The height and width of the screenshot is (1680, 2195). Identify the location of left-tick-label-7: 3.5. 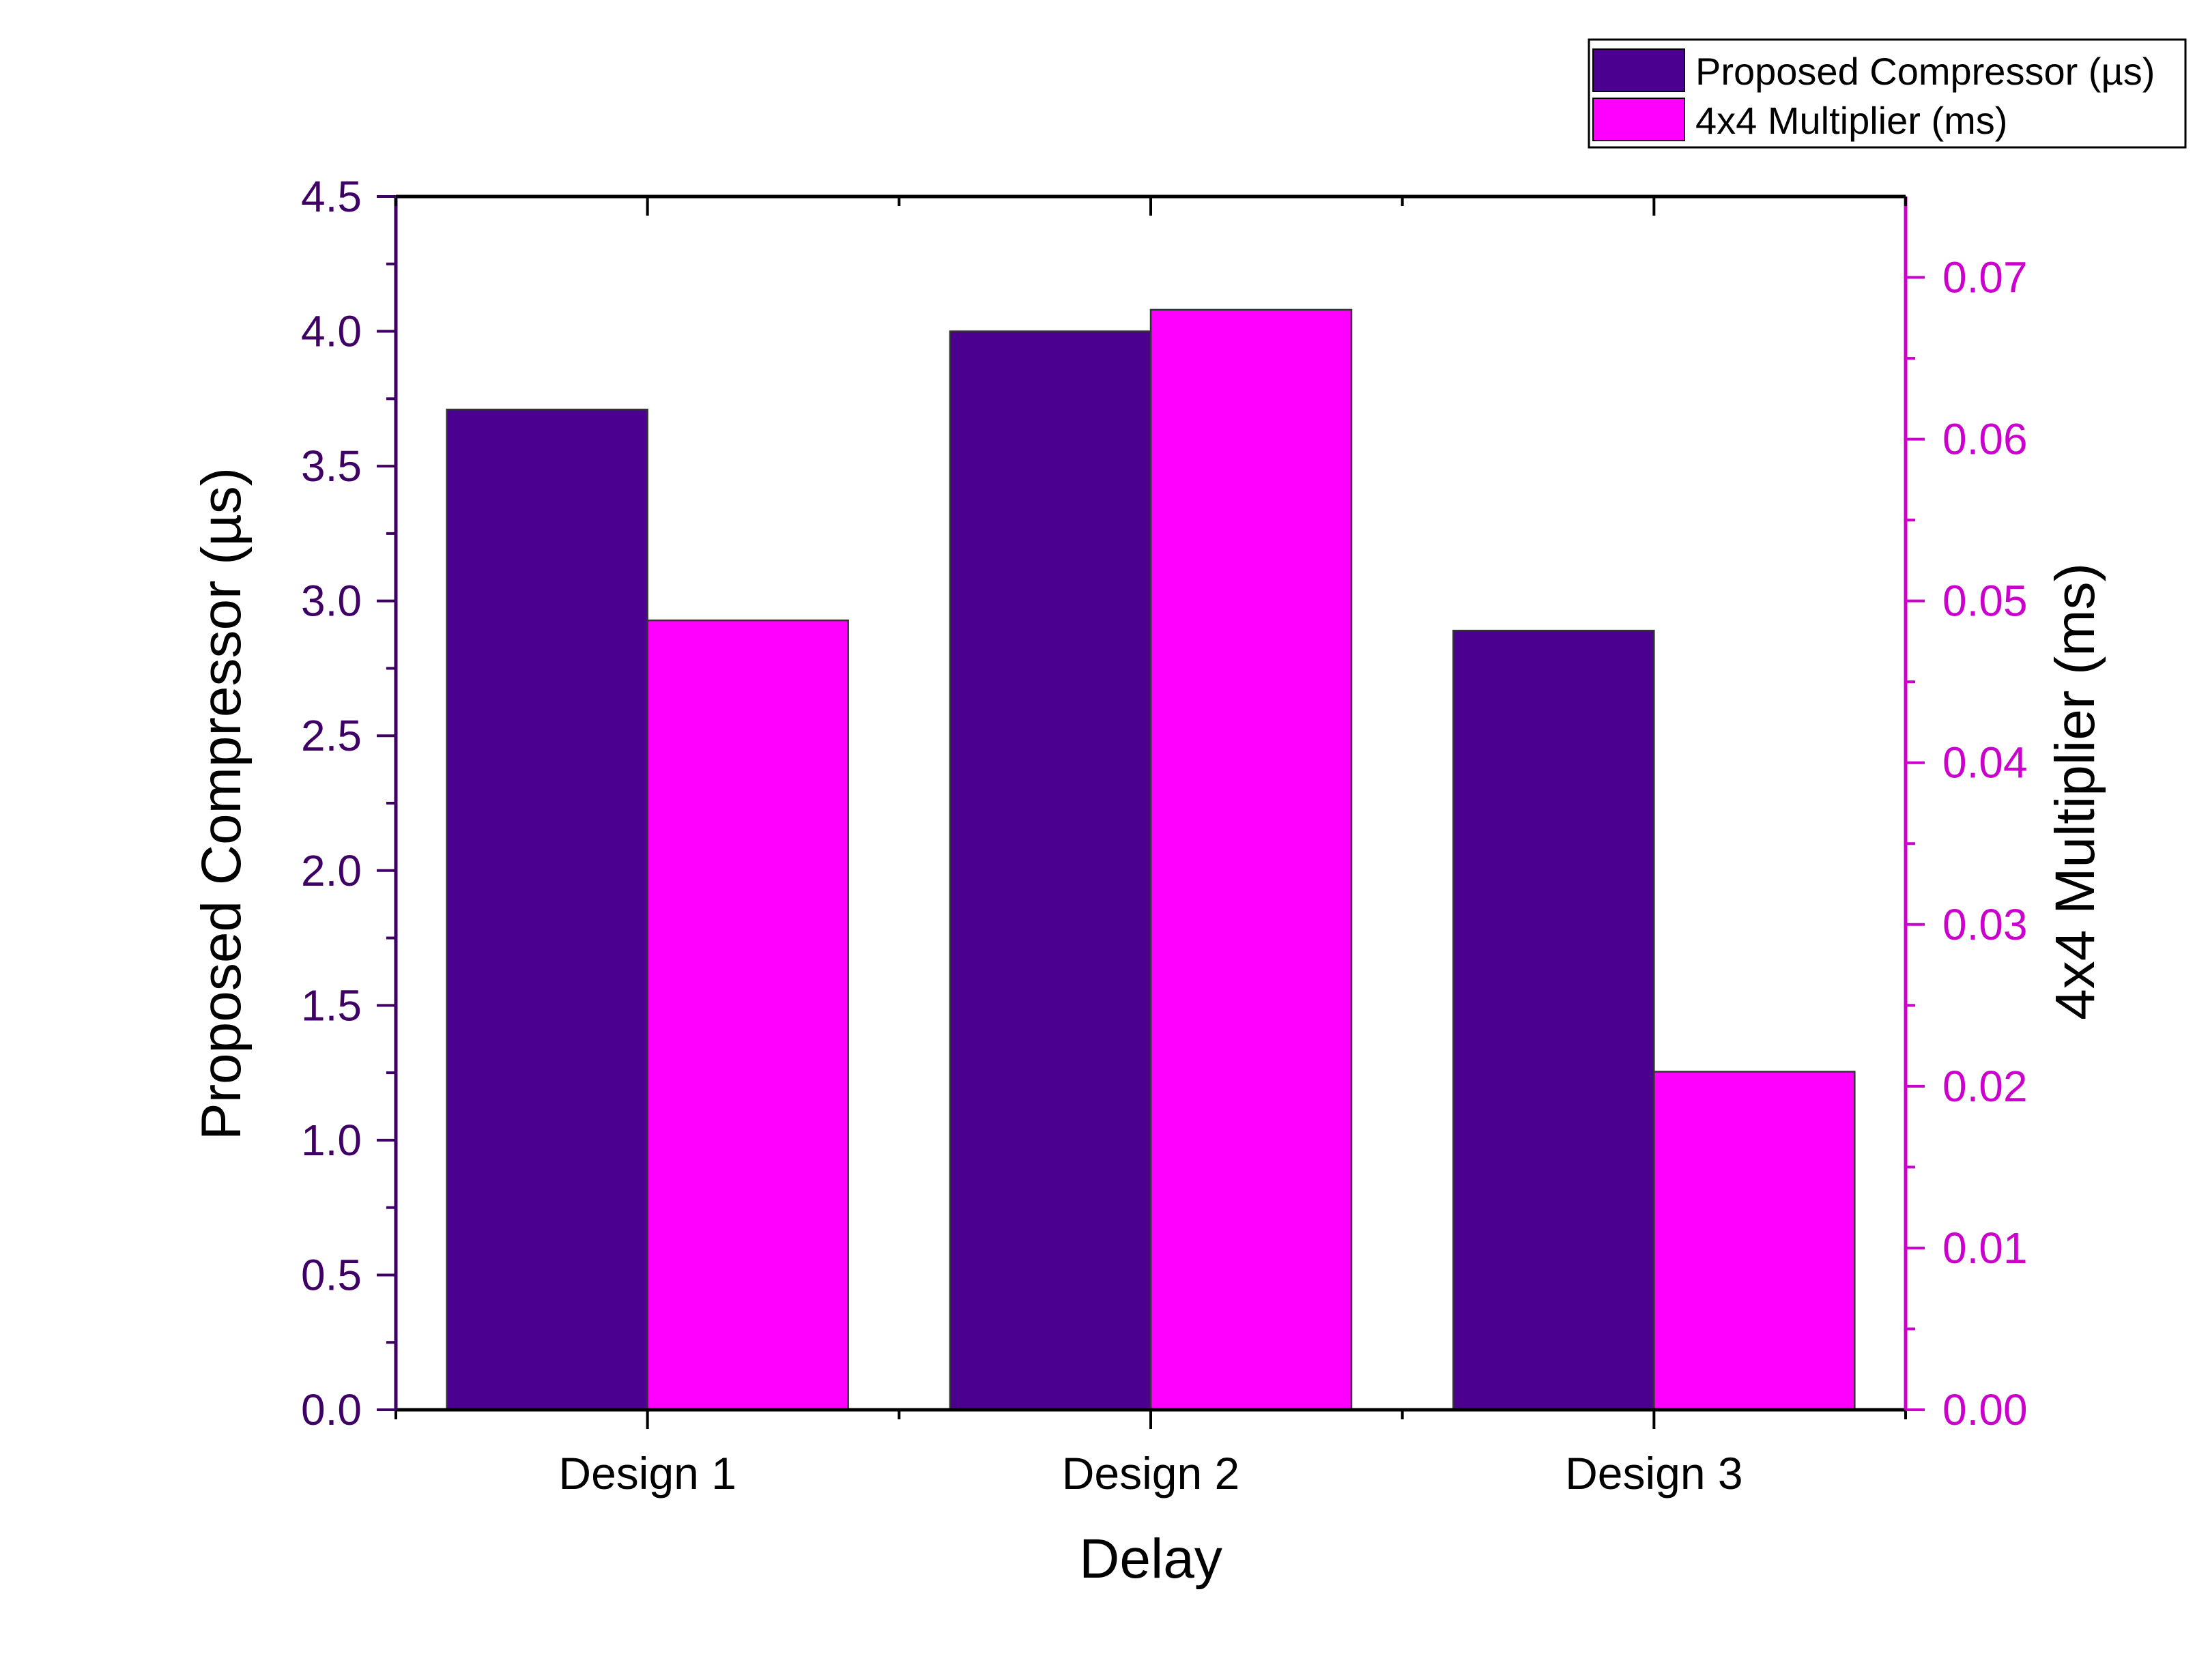
(332, 466).